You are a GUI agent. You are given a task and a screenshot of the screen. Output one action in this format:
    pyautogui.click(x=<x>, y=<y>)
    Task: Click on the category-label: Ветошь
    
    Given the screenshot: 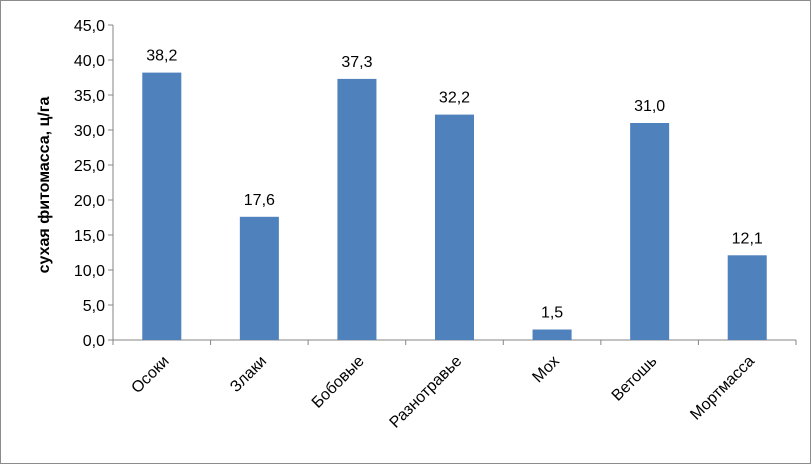 What is the action you would take?
    pyautogui.click(x=635, y=379)
    